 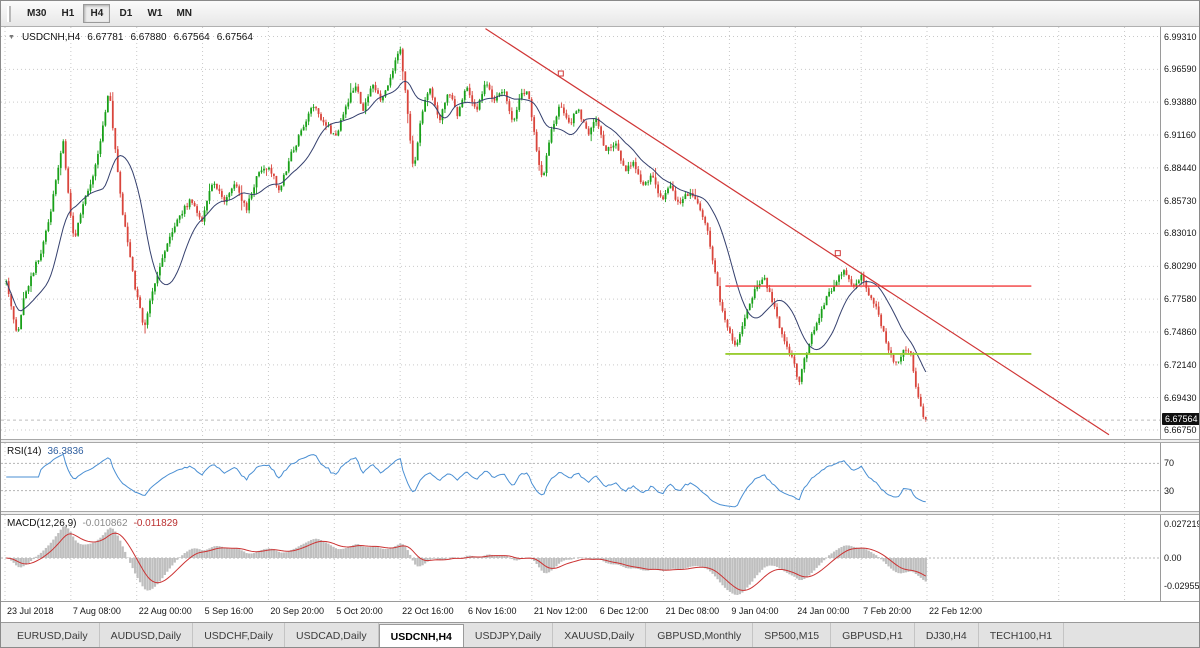 What do you see at coordinates (508, 635) in the screenshot?
I see `tab-usdjpy-daily: USDJPY,Daily` at bounding box center [508, 635].